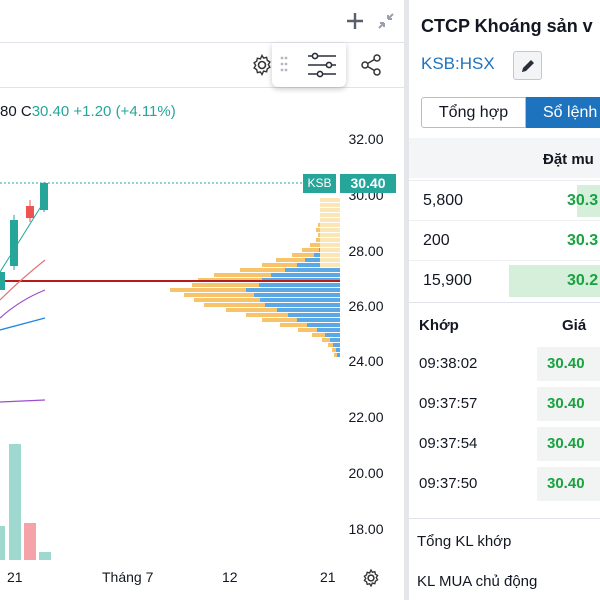  What do you see at coordinates (8, 111) in the screenshot?
I see `ohlc-open-tail: 80` at bounding box center [8, 111].